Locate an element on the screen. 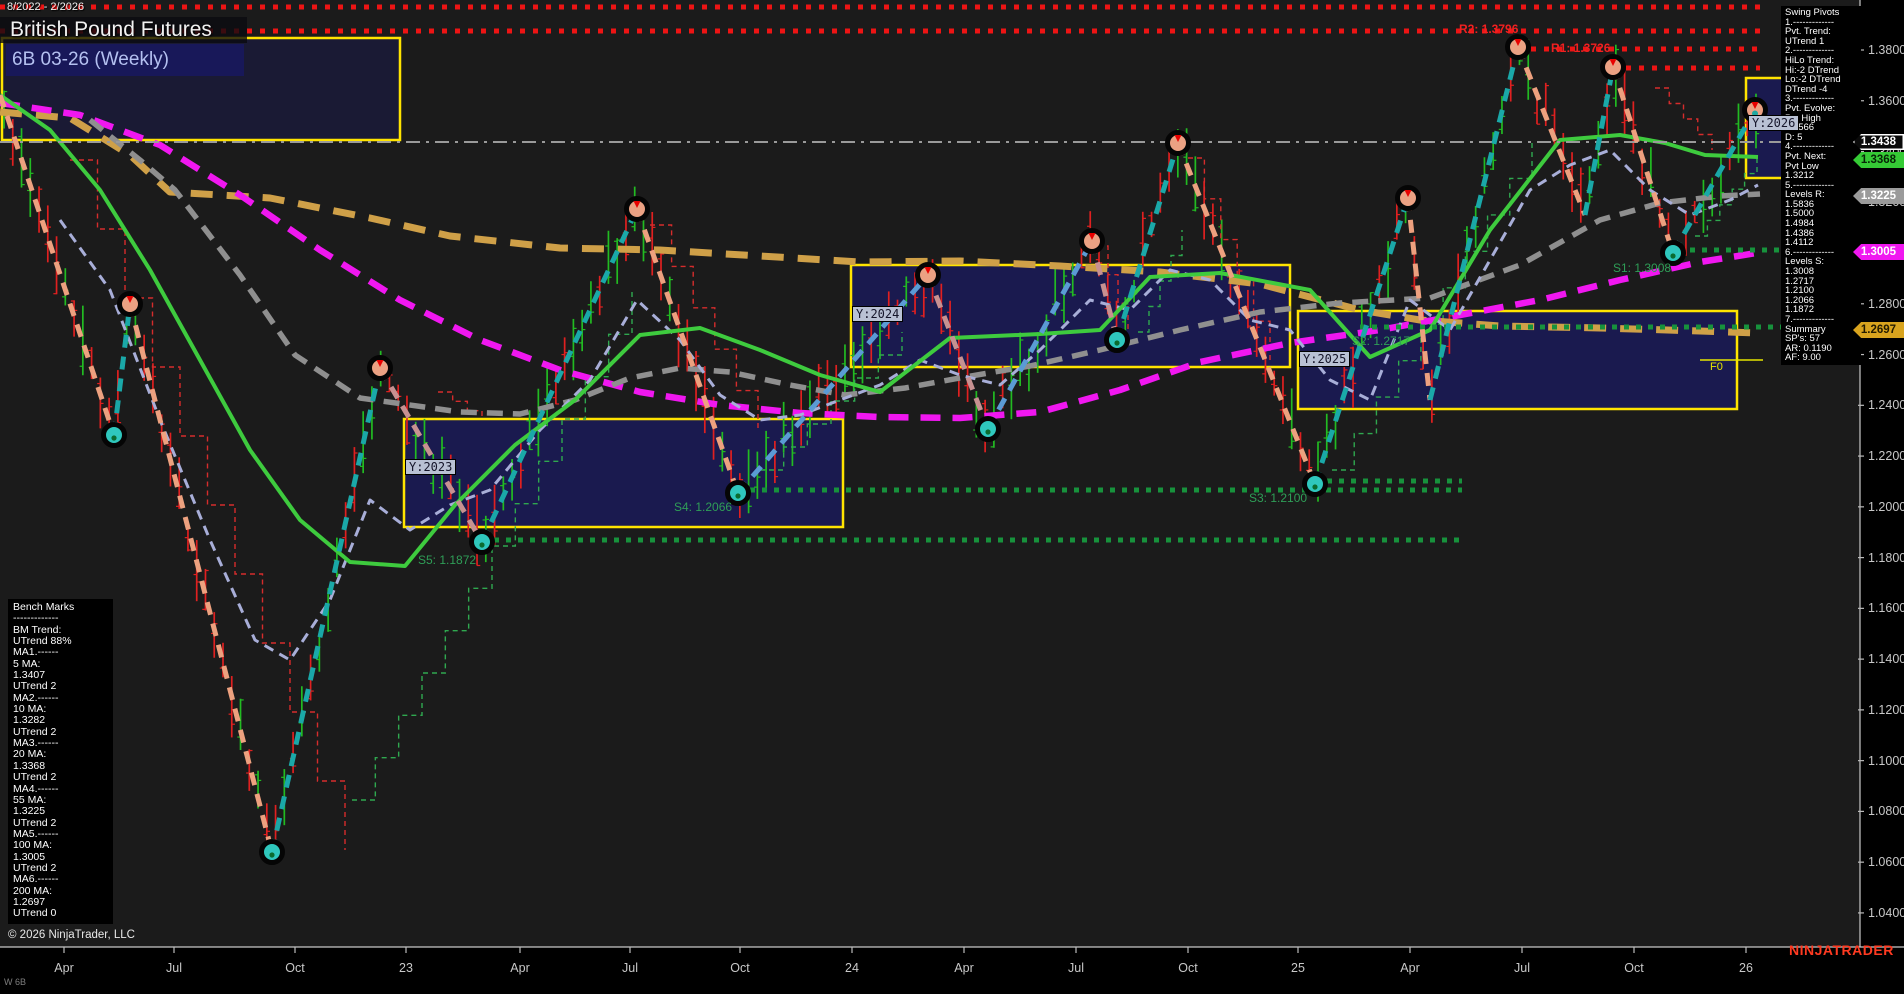 The height and width of the screenshot is (994, 1904). price-axis-label: 1.0800 is located at coordinates (1886, 811).